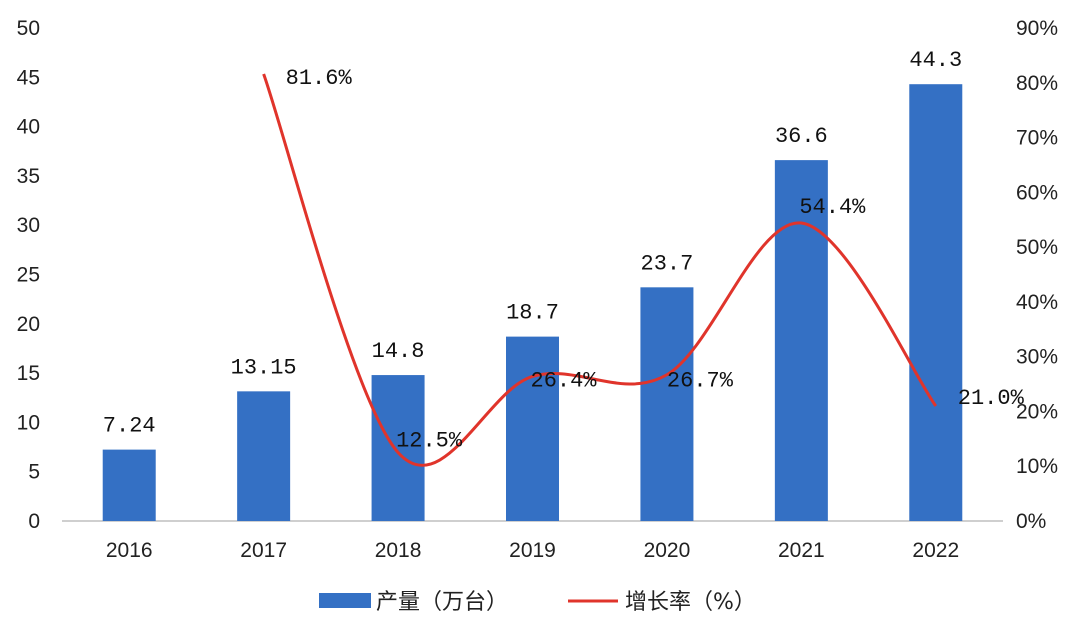 This screenshot has width=1080, height=635. What do you see at coordinates (532, 550) in the screenshot?
I see `x-tick-label: 2019` at bounding box center [532, 550].